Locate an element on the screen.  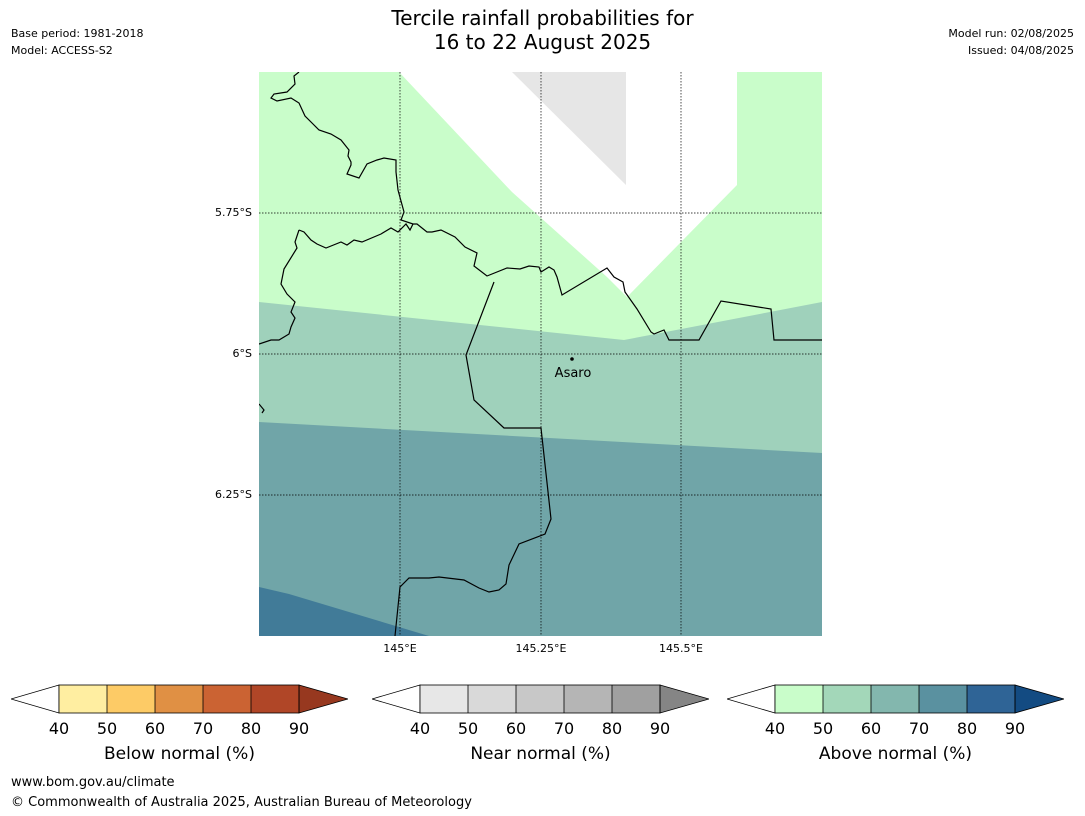
lon-label-145-5: 145.5°E is located at coordinates (681, 648).